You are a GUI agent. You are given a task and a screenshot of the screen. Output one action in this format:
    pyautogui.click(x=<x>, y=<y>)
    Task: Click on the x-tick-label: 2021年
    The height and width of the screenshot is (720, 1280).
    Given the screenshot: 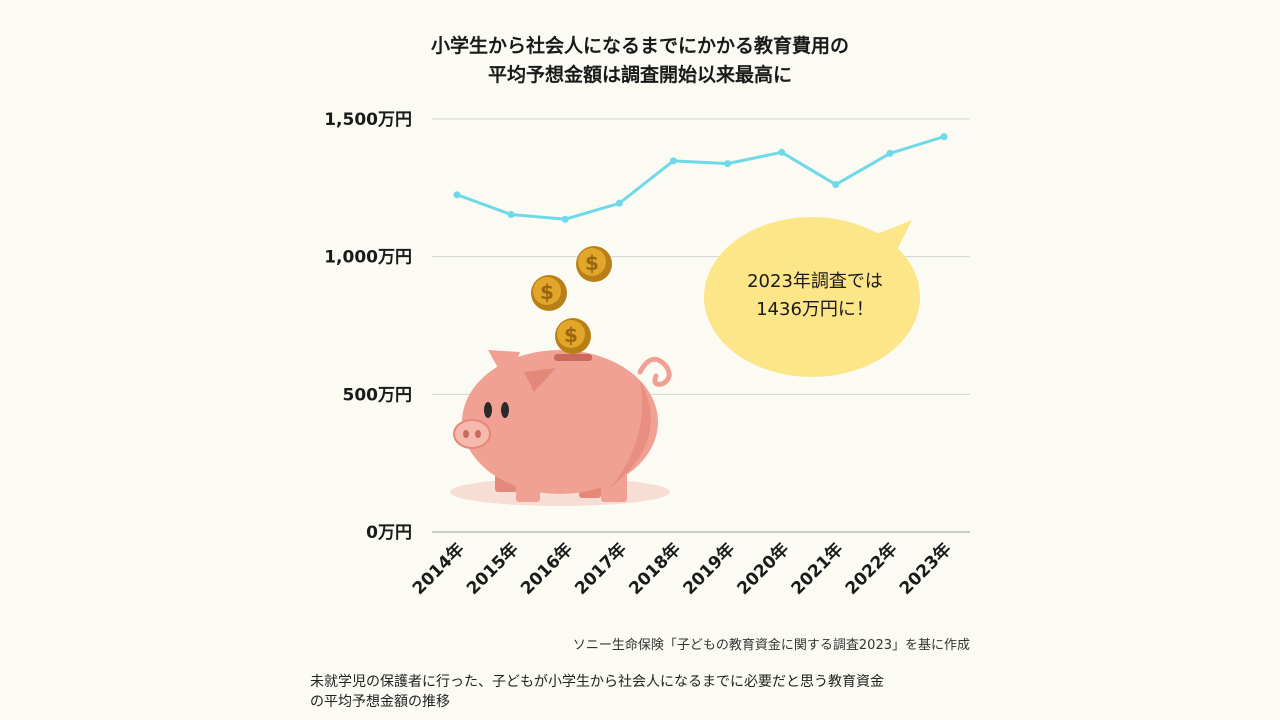 What is the action you would take?
    pyautogui.click(x=817, y=569)
    